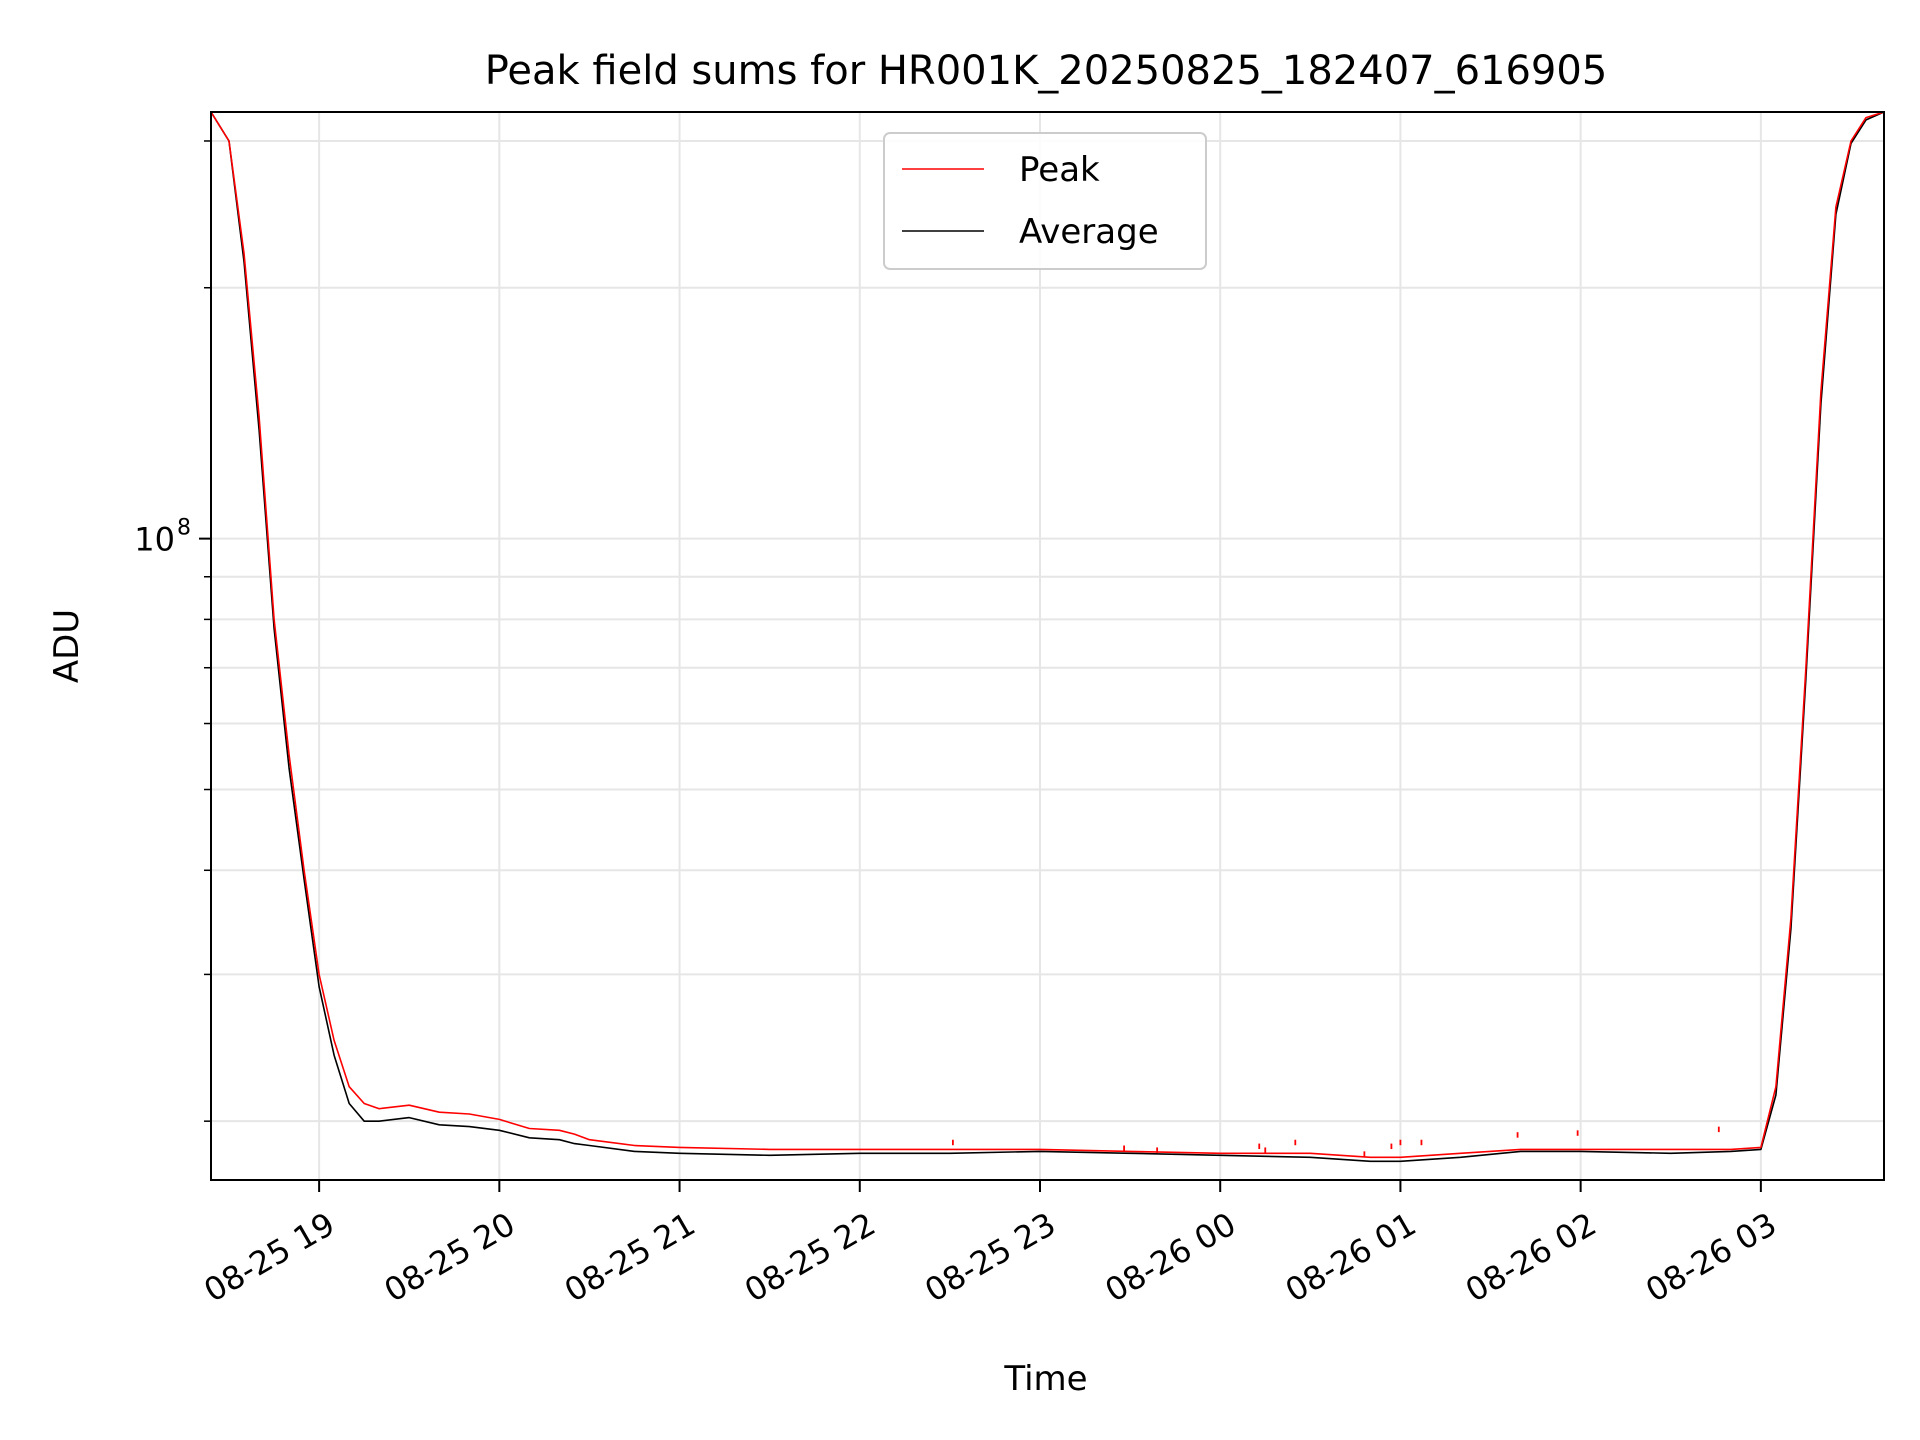 This screenshot has height=1440, width=1920. Describe the element at coordinates (1089, 232) in the screenshot. I see `legend-label-average: Average` at that location.